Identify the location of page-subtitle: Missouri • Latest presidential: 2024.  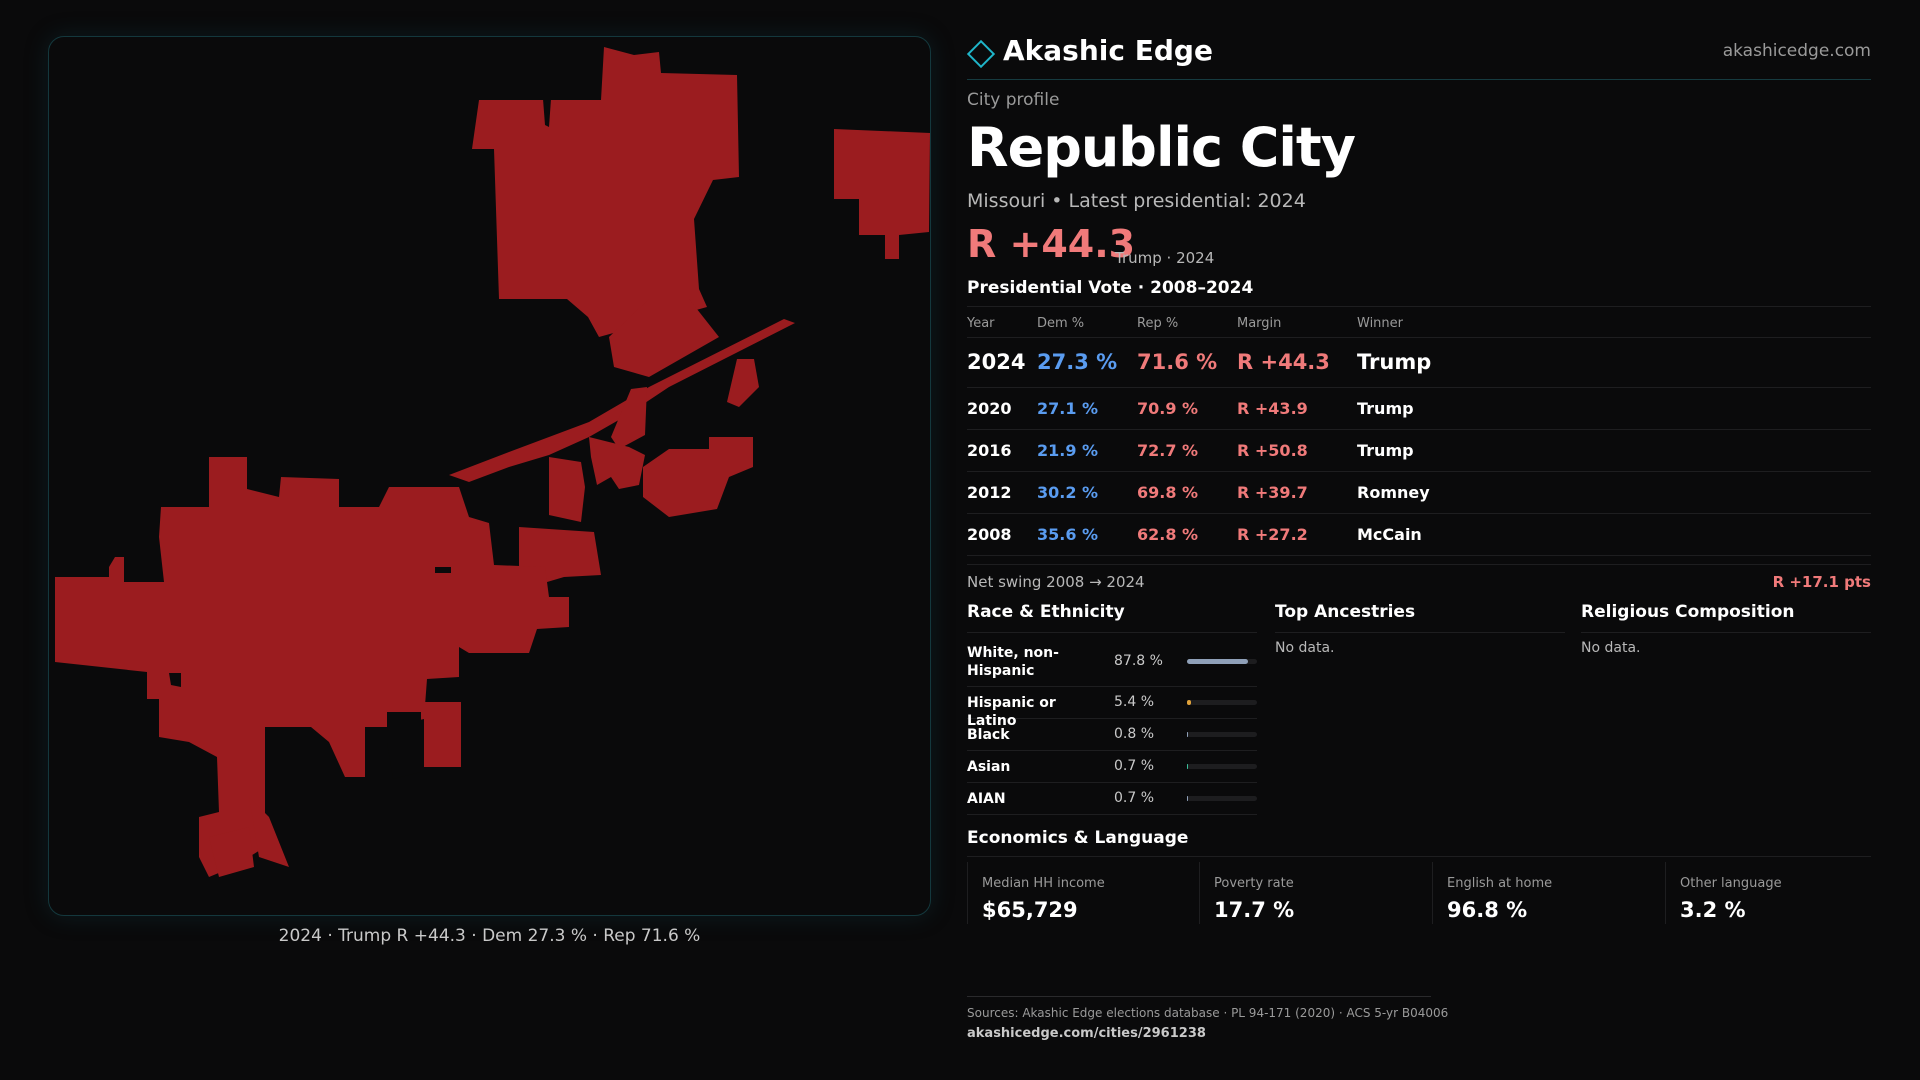
(1136, 201).